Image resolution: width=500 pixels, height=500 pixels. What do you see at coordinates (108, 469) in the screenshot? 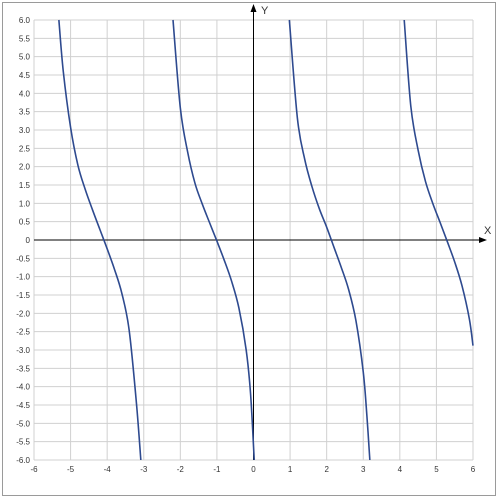
I see `x-tick-label: -4` at bounding box center [108, 469].